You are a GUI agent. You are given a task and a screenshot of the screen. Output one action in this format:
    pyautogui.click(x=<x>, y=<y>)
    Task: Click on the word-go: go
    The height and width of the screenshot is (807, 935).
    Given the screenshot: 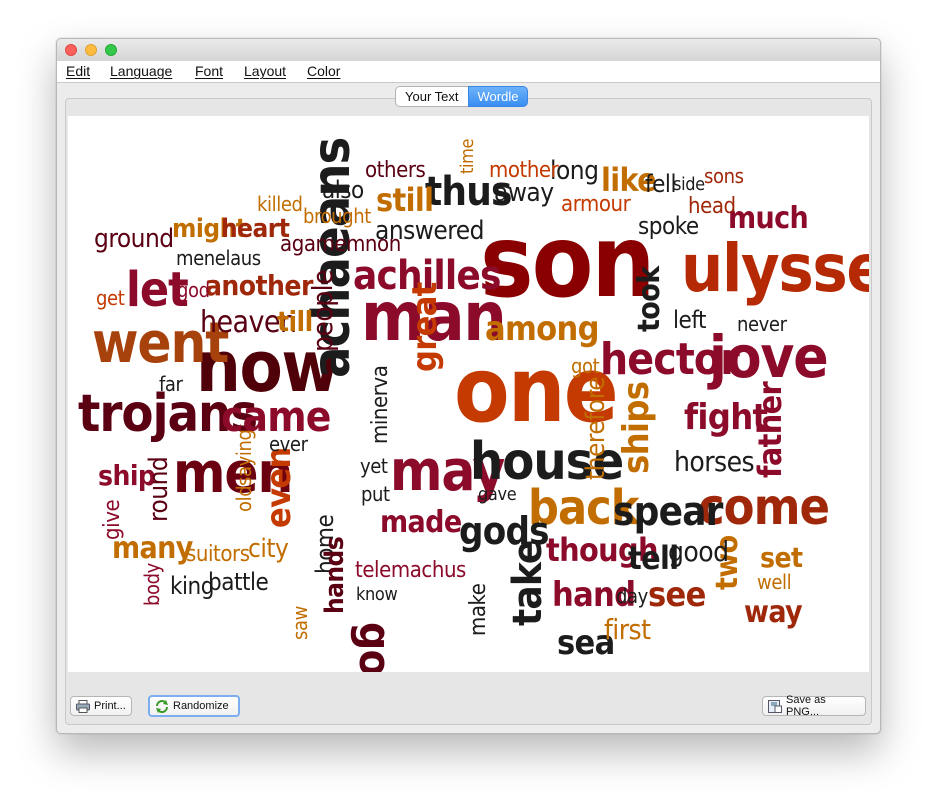 What is the action you would take?
    pyautogui.click(x=374, y=647)
    